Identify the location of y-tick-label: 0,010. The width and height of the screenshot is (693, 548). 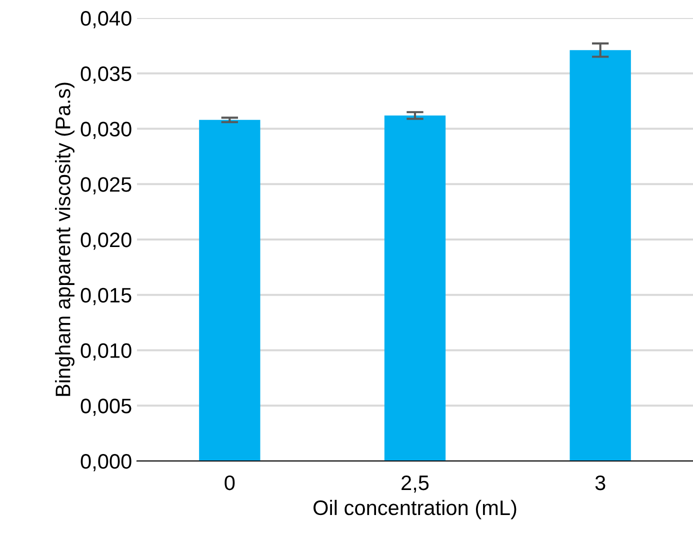
(106, 351).